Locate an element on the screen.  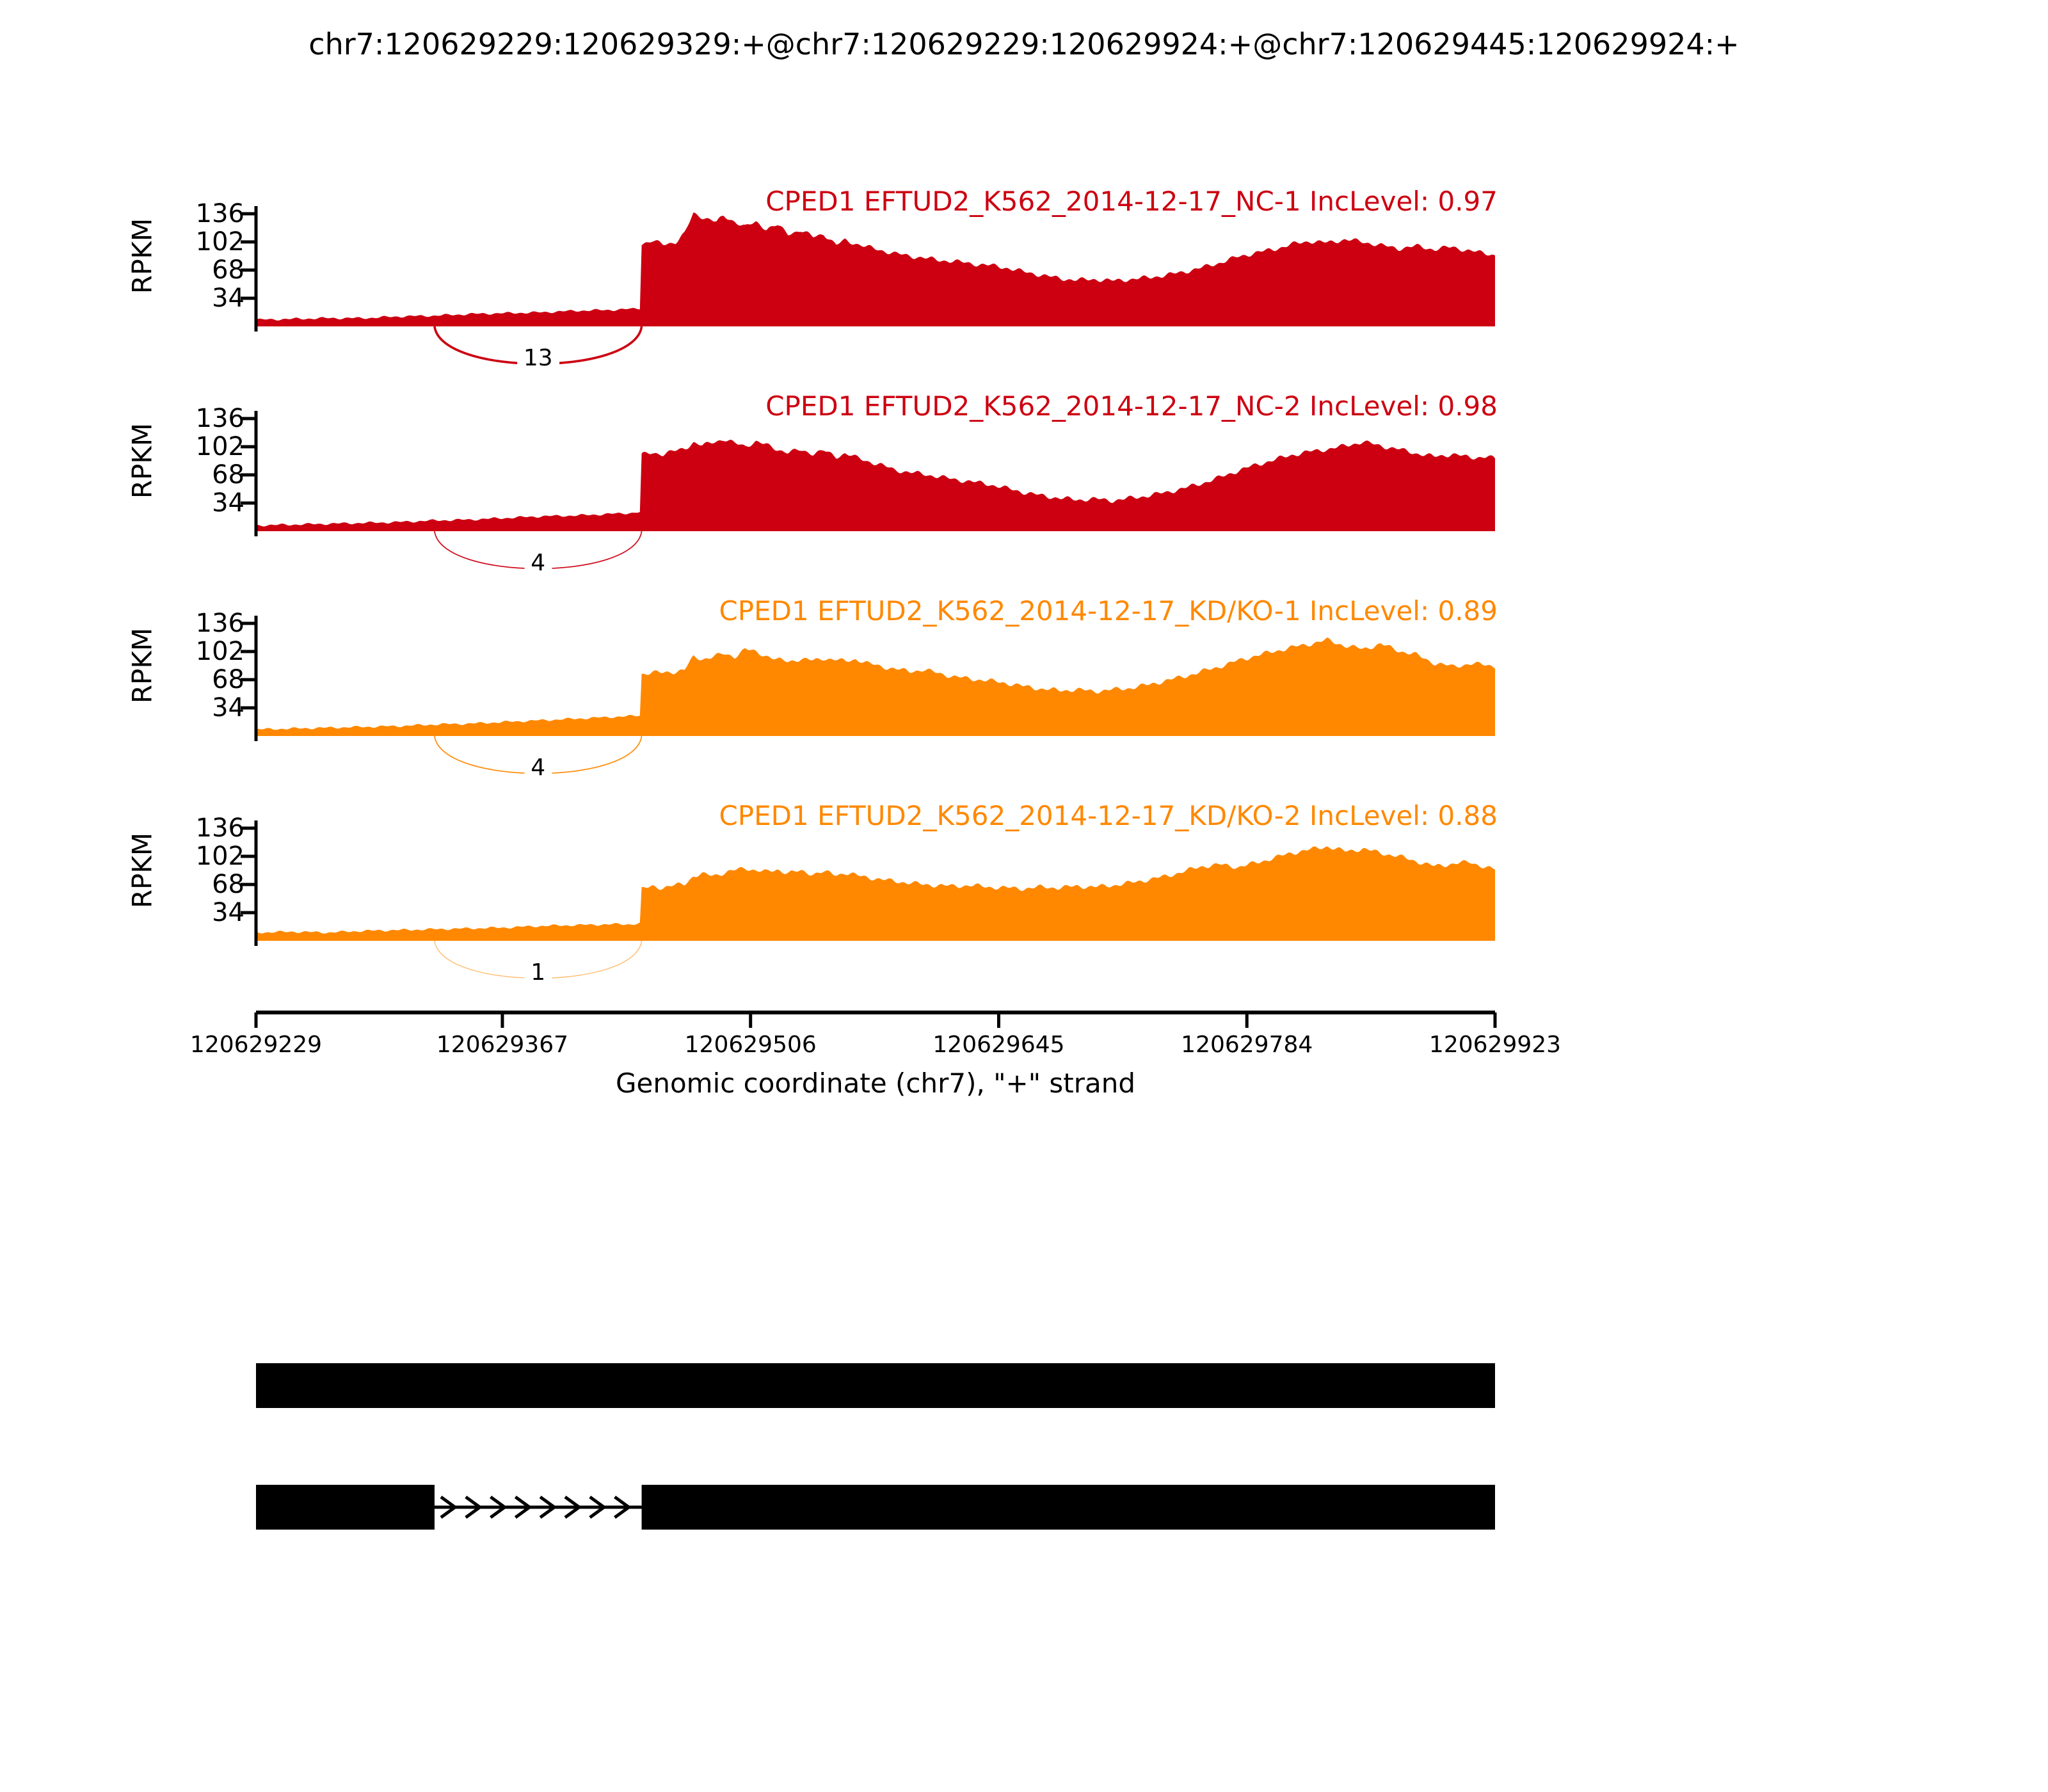
x-tick-label: 120629229 is located at coordinates (256, 1045).